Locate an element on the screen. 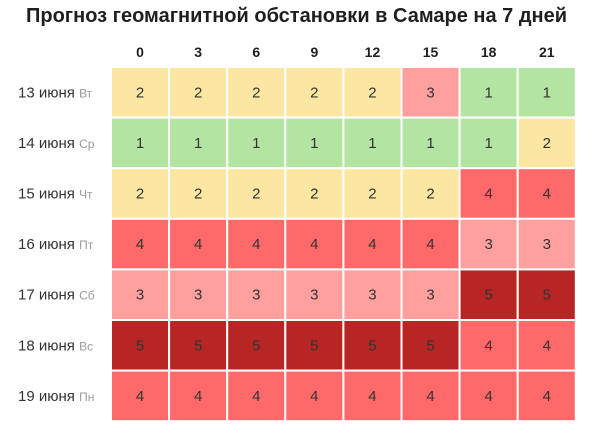  column-header-3: 3 is located at coordinates (198, 52).